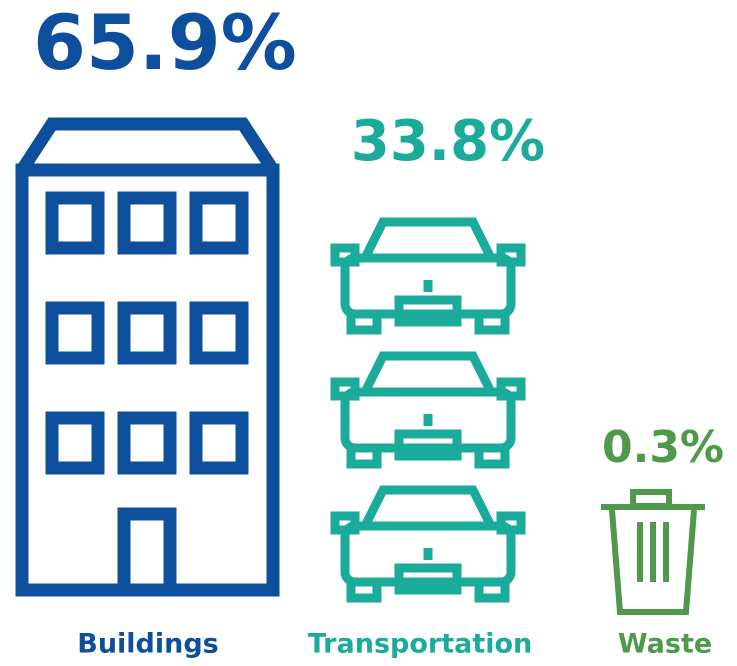  Describe the element at coordinates (663, 447) in the screenshot. I see `value-label: 0.3%` at that location.